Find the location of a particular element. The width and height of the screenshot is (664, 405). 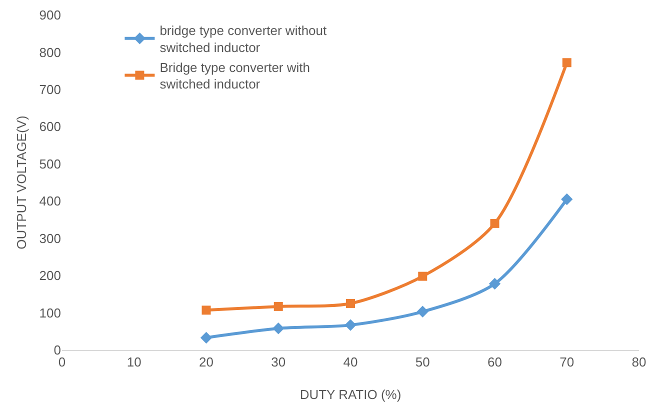

y-tick-label: 600 is located at coordinates (50, 126).